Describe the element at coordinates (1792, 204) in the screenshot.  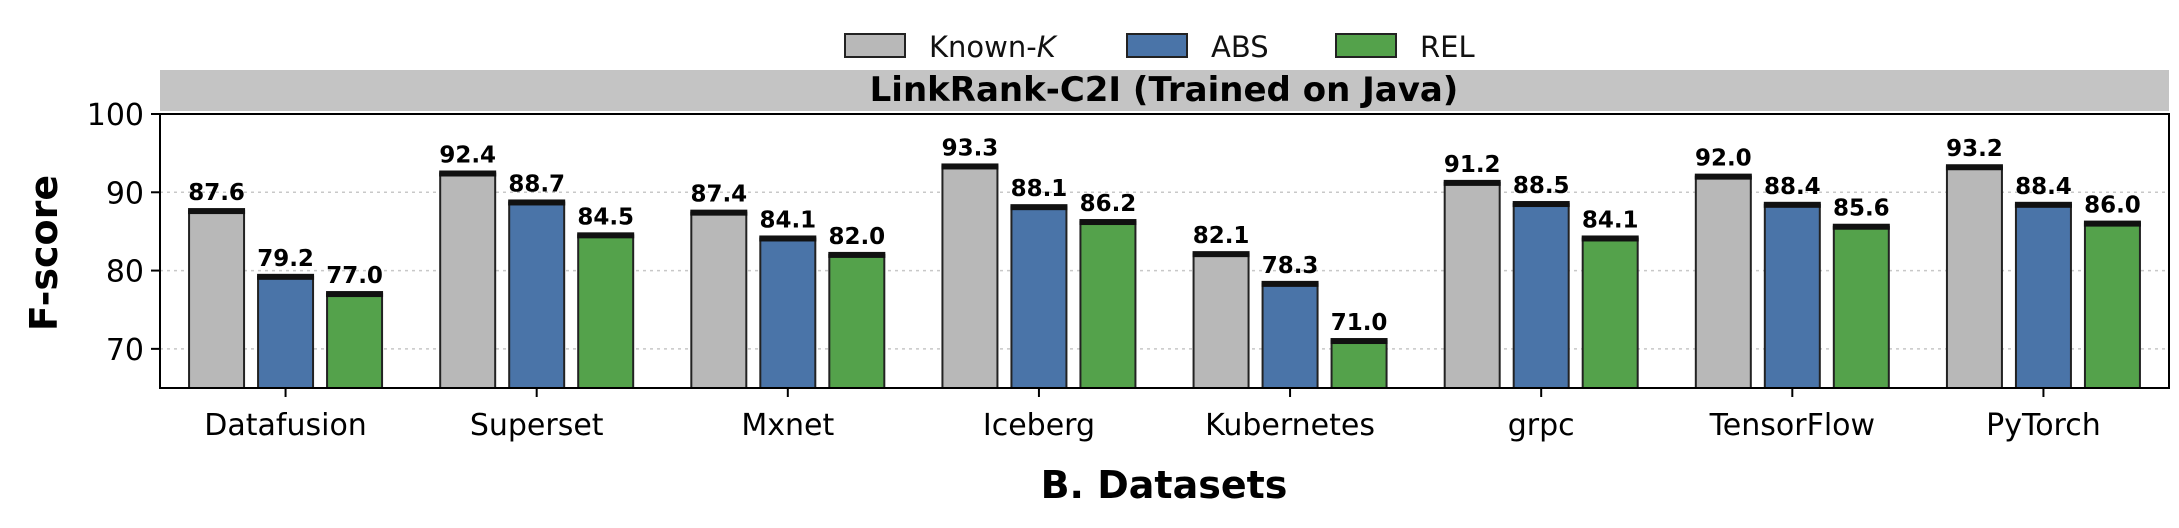
I see `bar-cap-tensorflow-abs` at that location.